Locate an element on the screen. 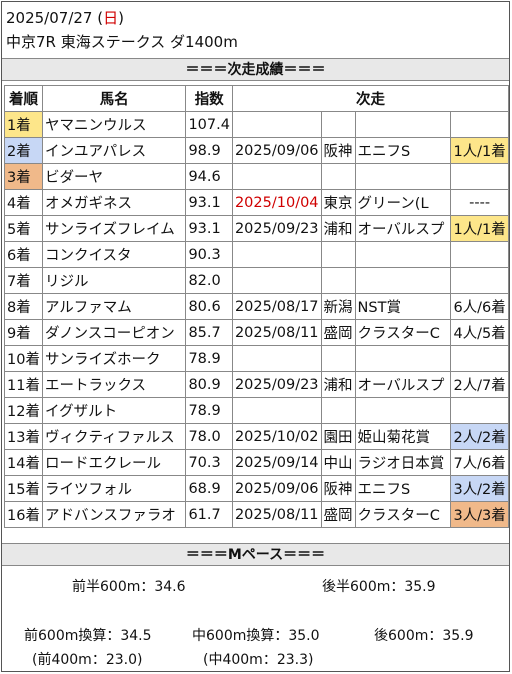 The width and height of the screenshot is (512, 674). table-row: 12着 イグザルト 78.9 is located at coordinates (256, 410).